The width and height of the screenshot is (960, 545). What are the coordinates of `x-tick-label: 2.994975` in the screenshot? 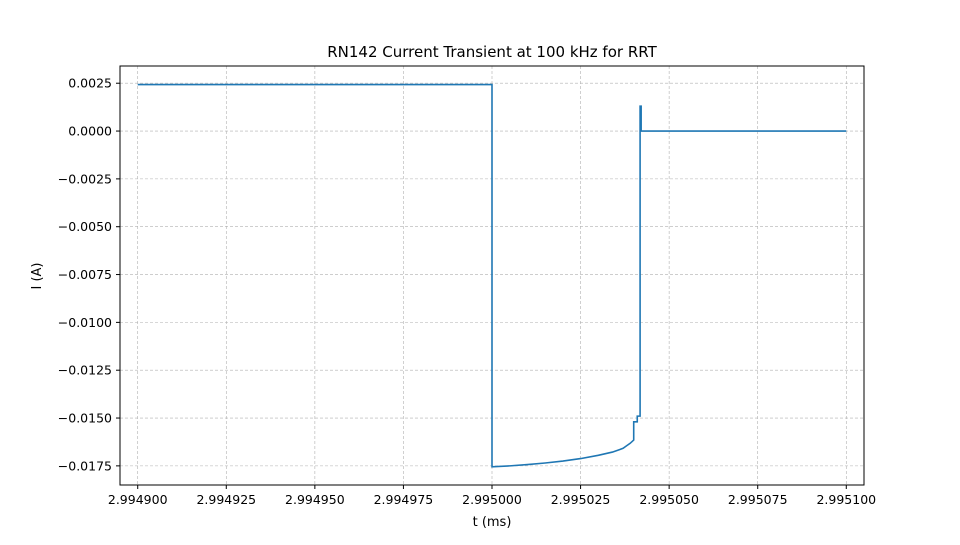 It's located at (404, 499).